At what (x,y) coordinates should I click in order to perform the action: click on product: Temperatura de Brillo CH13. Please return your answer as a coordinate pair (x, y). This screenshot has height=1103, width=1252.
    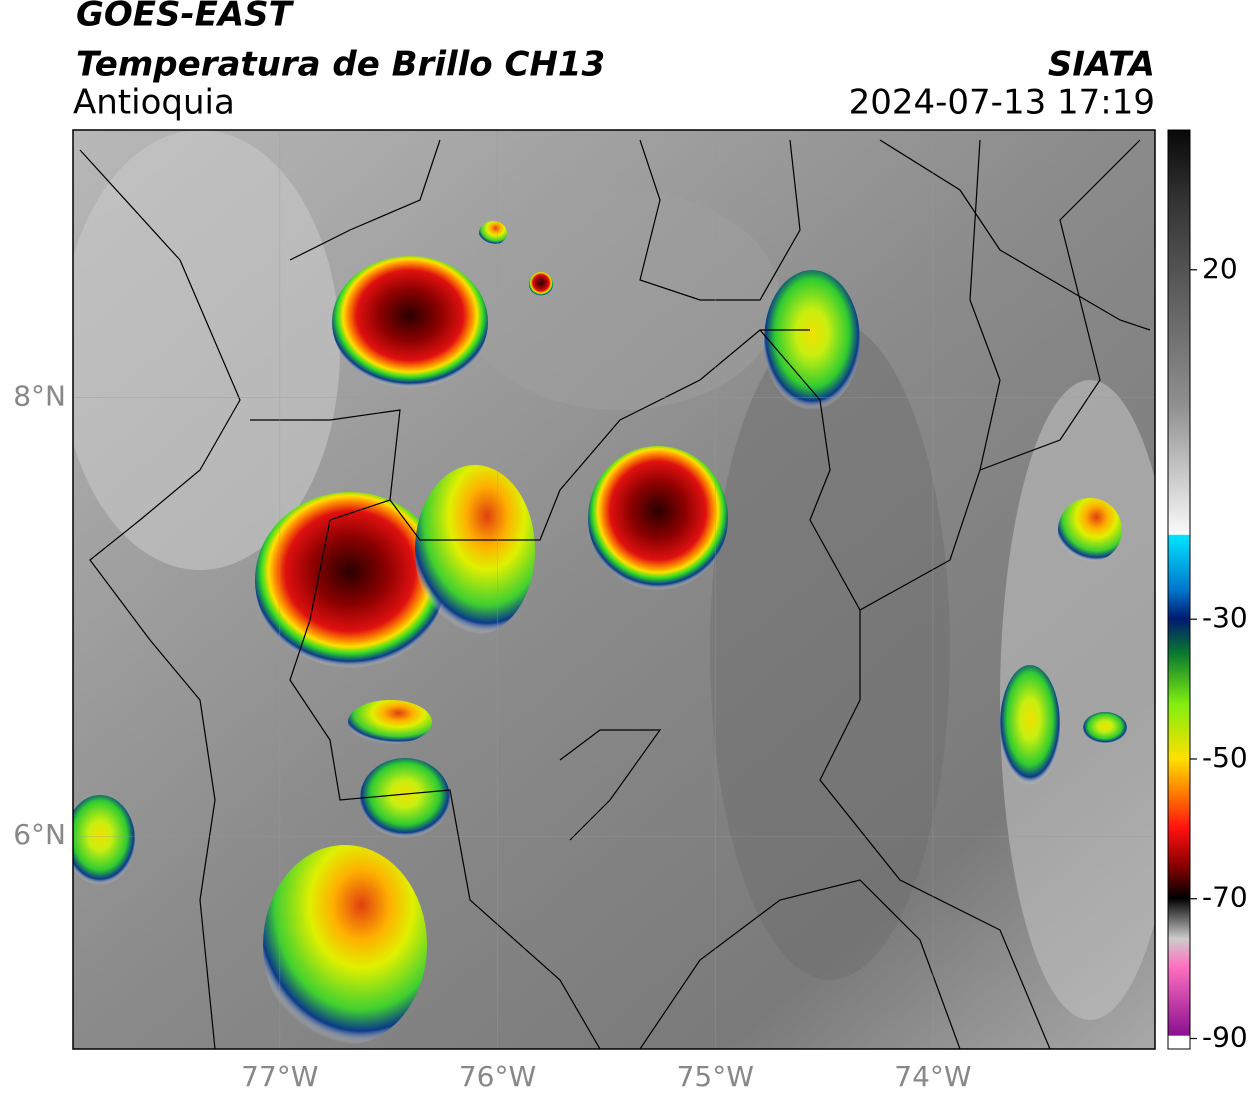
    Looking at the image, I should click on (340, 65).